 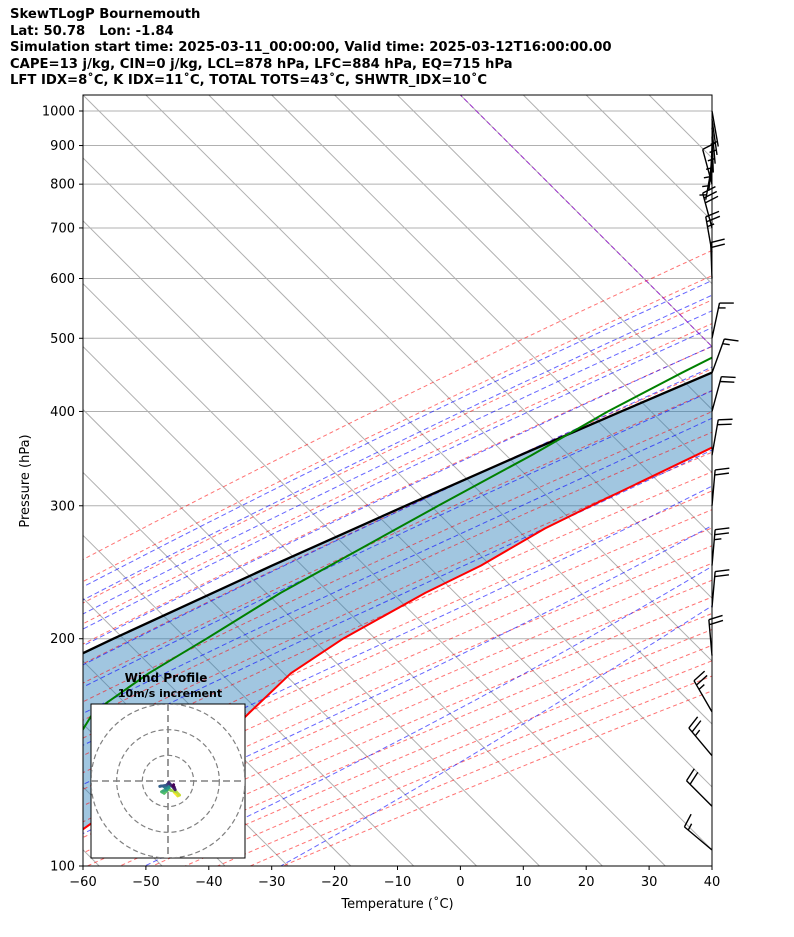 I want to click on zero-isotherm, so click(x=586, y=221).